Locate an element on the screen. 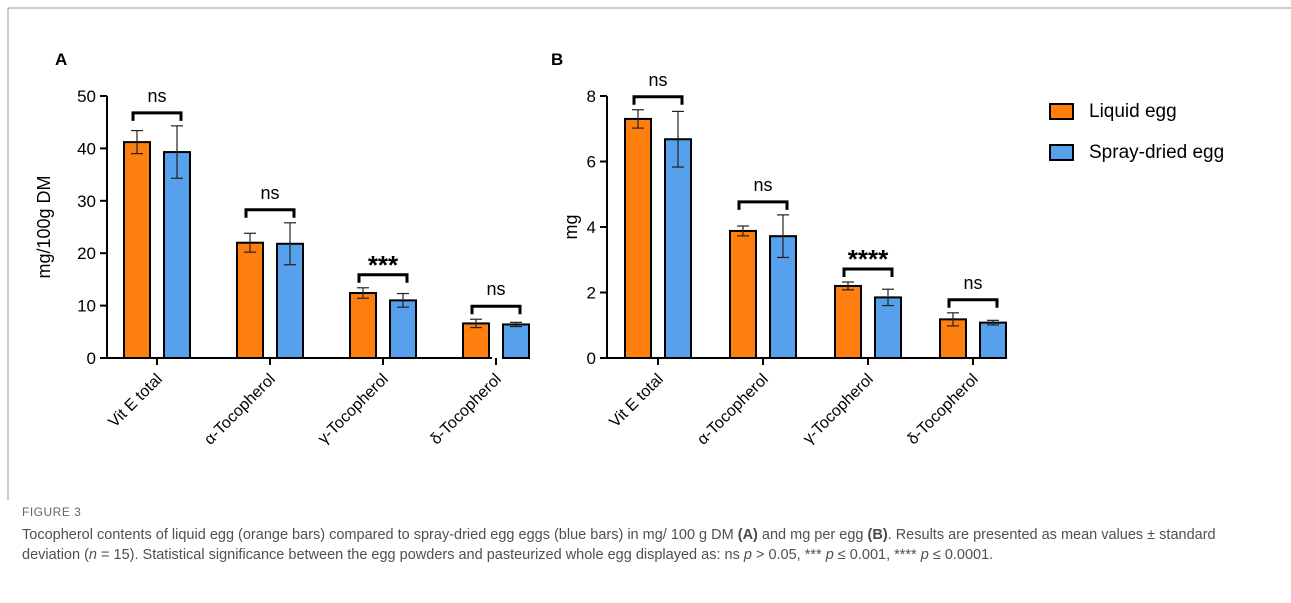 The width and height of the screenshot is (1291, 603). significance-label: *** is located at coordinates (383, 265).